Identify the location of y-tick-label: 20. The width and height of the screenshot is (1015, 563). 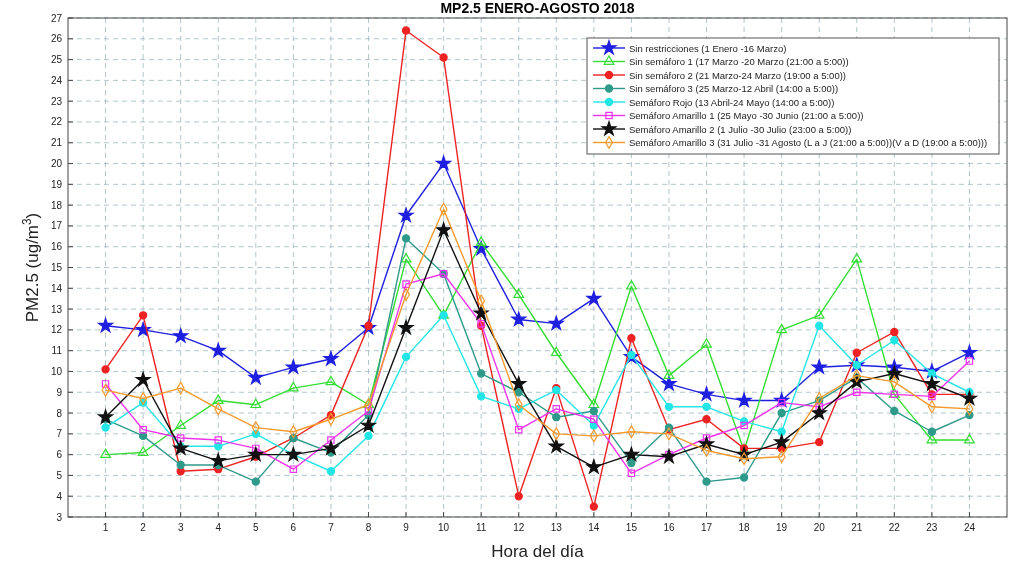
(56, 164).